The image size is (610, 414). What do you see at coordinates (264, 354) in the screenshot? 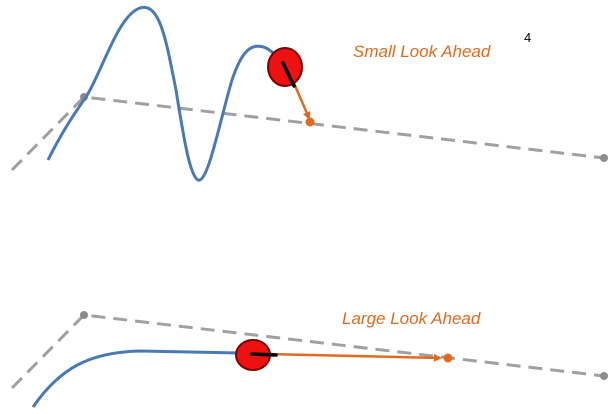
I see `vehicle-heading-bottom` at bounding box center [264, 354].